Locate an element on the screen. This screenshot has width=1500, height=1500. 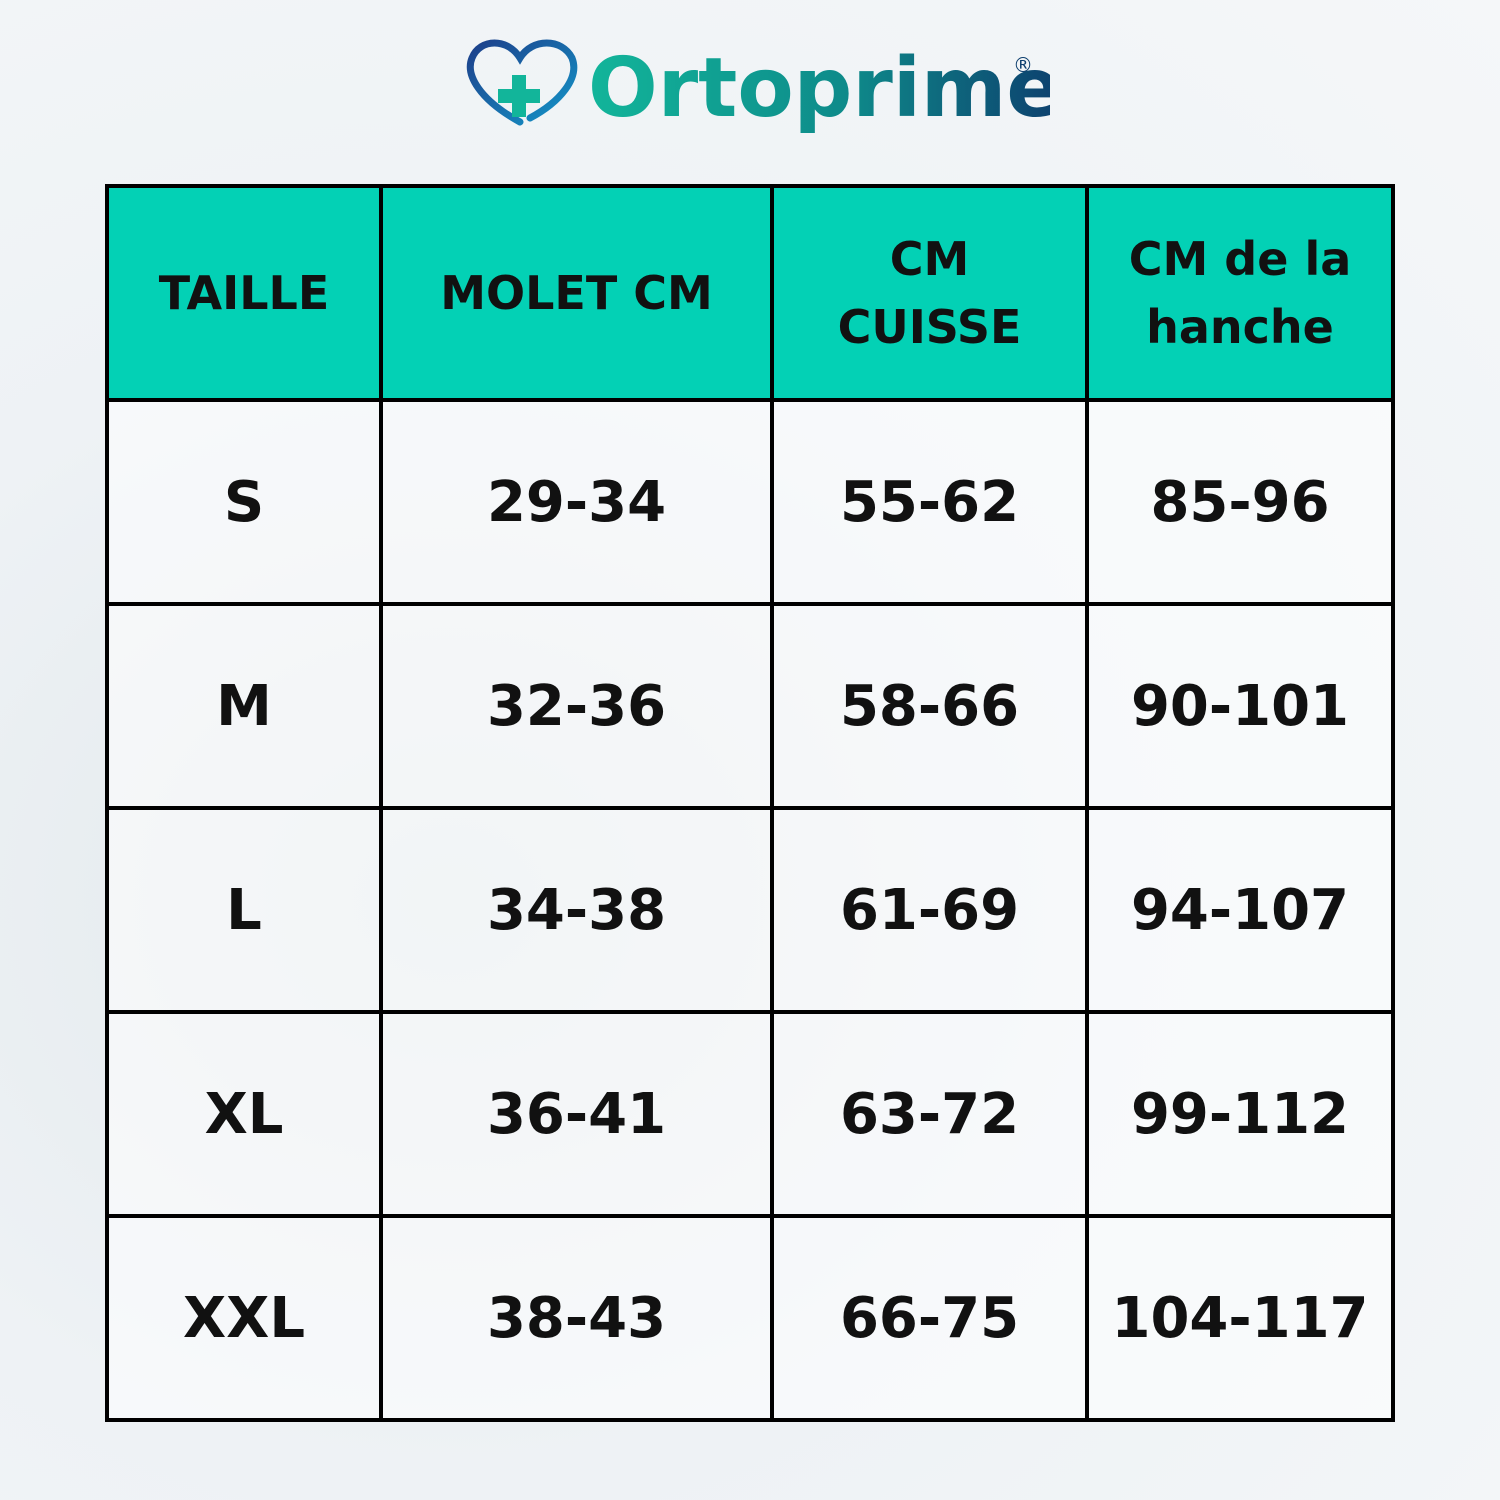
header-text: TAILLE is located at coordinates (244, 293).